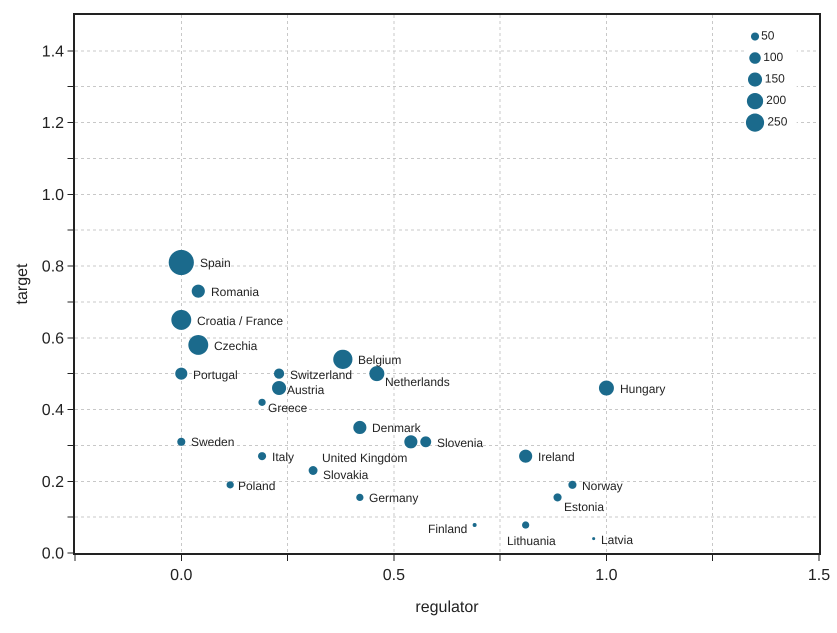  Describe the element at coordinates (643, 389) in the screenshot. I see `annotation: Hungary` at that location.